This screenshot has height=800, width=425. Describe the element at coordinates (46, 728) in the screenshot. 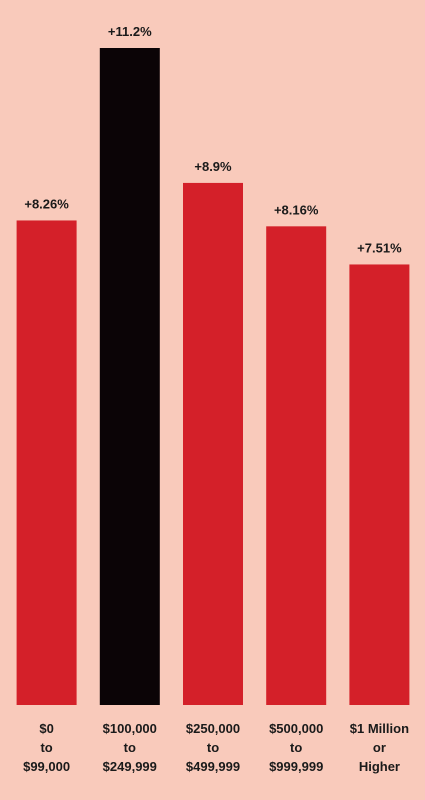

I see `x-tick-label: $0` at that location.